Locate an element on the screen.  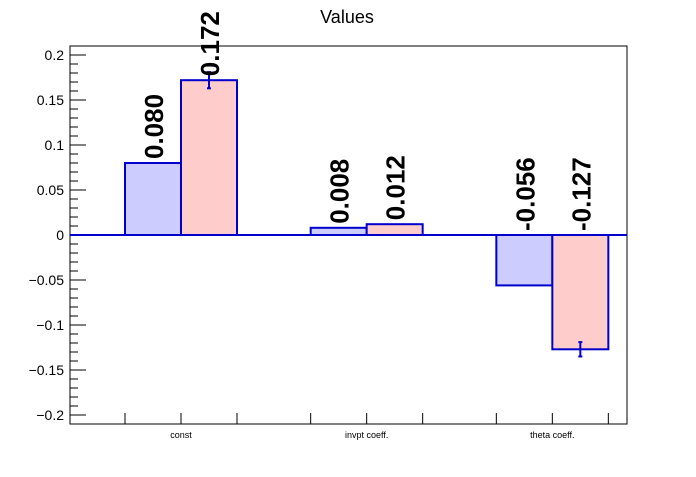
bar-value-label: 0.172 is located at coordinates (210, 43).